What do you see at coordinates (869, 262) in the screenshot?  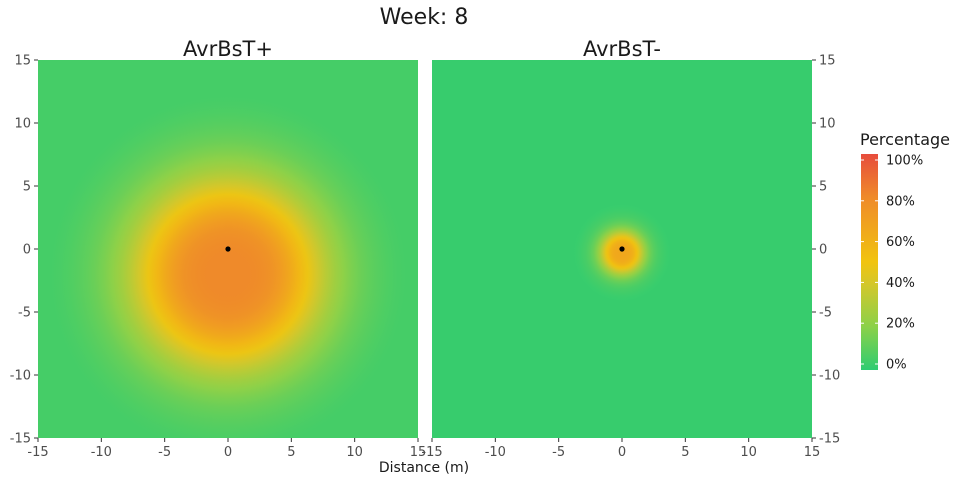 I see `legend-colorbar` at bounding box center [869, 262].